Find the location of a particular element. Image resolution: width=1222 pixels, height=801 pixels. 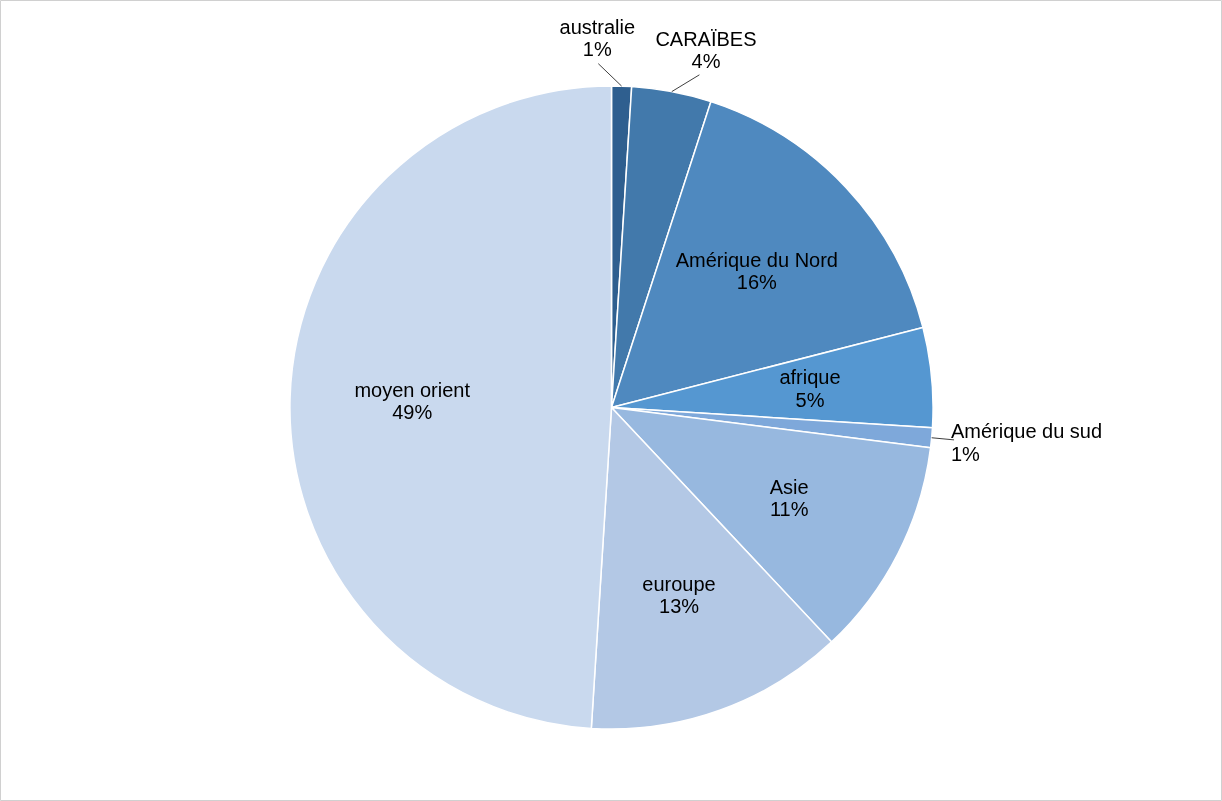

data-label: 49% is located at coordinates (412, 412).